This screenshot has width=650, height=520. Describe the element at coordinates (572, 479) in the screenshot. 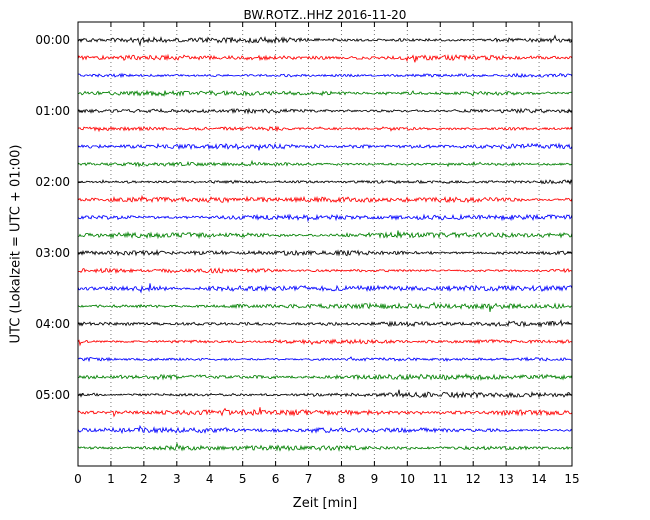

I see `x-tick-label: 15` at that location.